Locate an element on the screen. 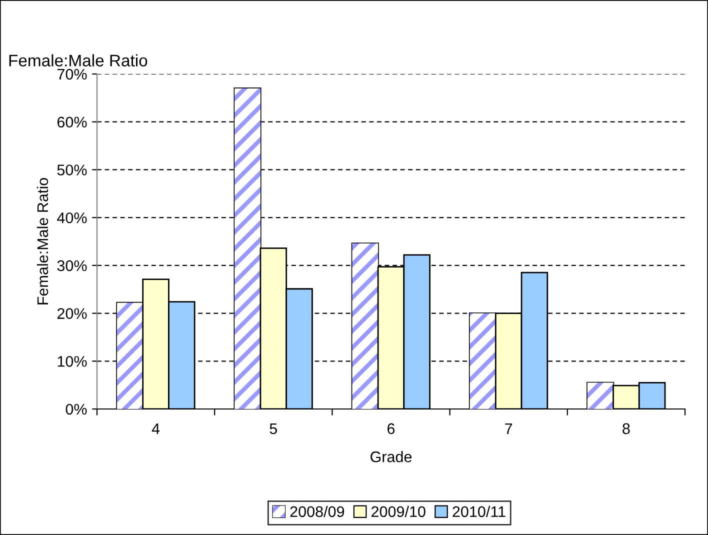  y-tick-label: 20% is located at coordinates (72, 313).